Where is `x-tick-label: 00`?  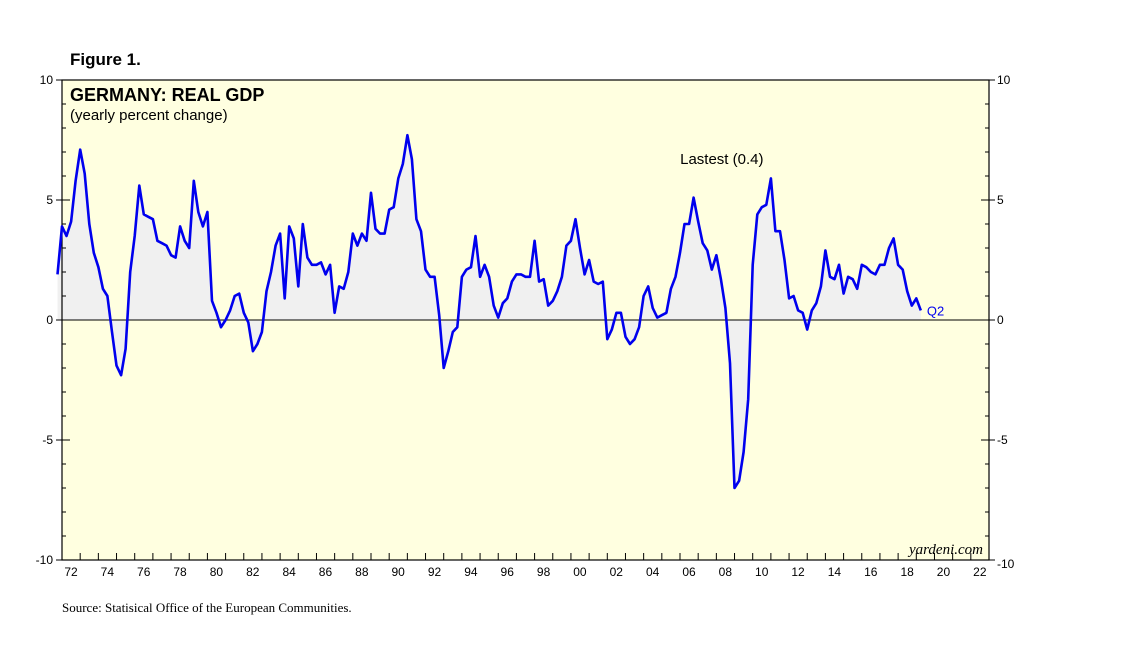
x-tick-label: 00 is located at coordinates (580, 572).